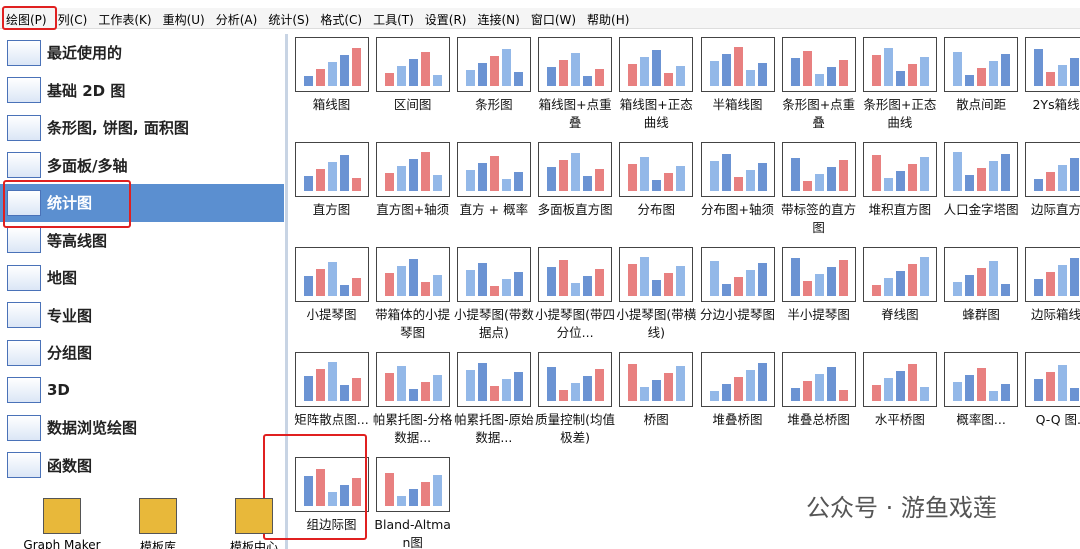  I want to click on plot-tile: 直方 + 概率, so click(493, 180).